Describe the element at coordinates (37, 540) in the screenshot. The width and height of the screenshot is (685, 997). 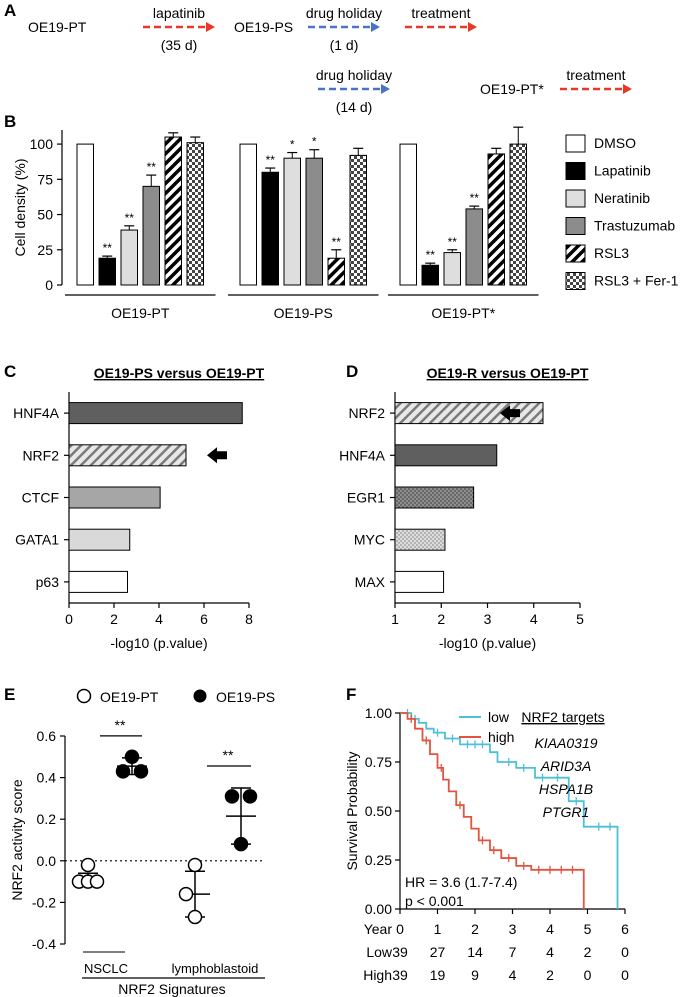
I see `category-label: GATA1` at that location.